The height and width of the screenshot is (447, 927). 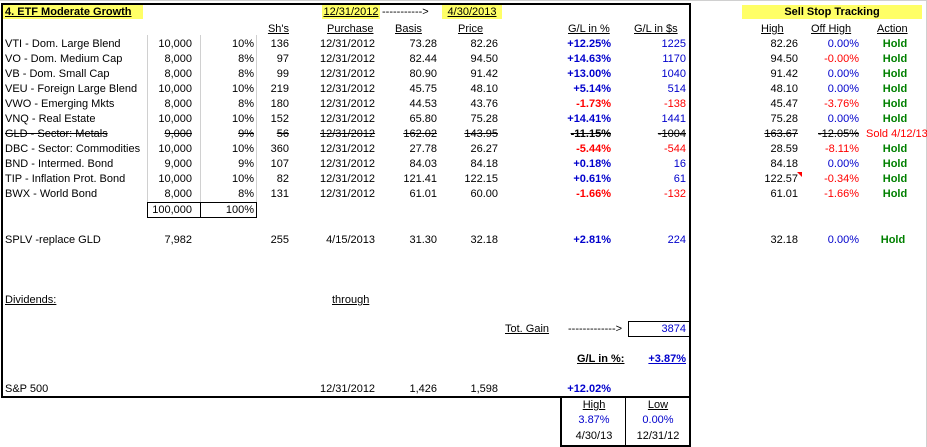 What do you see at coordinates (589, 44) in the screenshot?
I see `cell-gl-pct: +12.25%` at bounding box center [589, 44].